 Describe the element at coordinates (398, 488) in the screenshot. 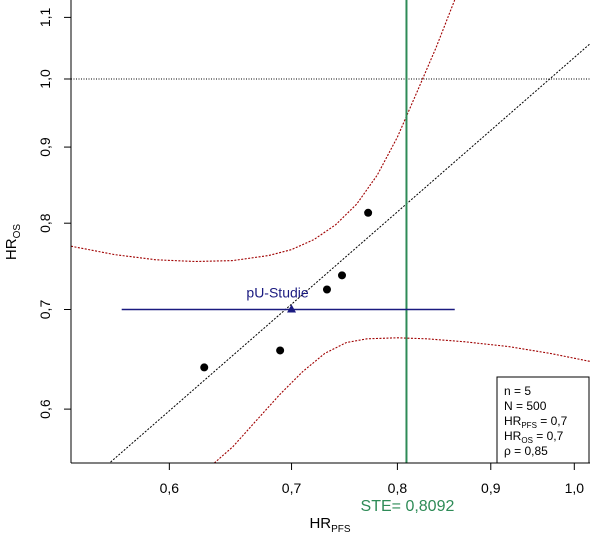

I see `x-tick-label: 0,8` at that location.